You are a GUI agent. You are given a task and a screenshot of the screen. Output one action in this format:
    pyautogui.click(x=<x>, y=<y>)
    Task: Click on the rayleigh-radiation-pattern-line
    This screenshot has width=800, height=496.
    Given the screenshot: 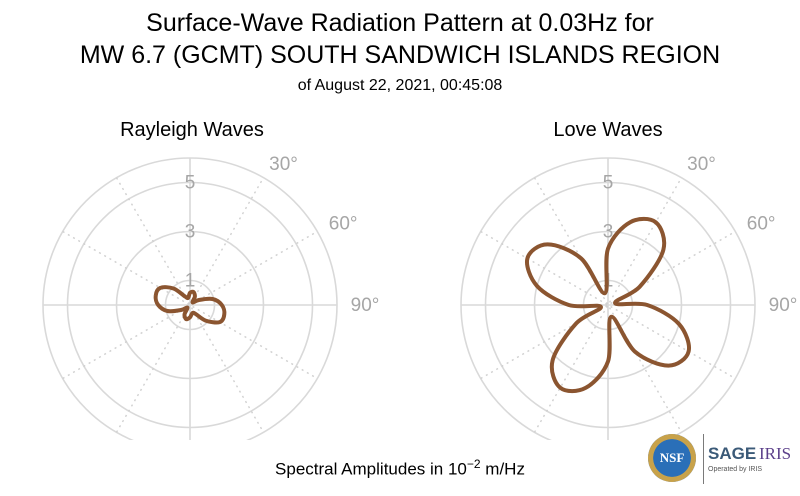 What is the action you would take?
    pyautogui.click(x=190, y=305)
    